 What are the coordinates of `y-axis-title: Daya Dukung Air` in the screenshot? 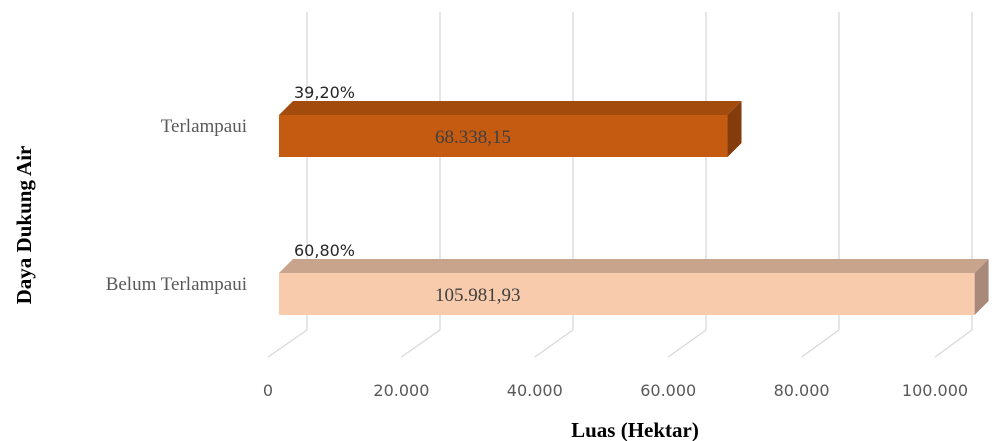 It's located at (24, 225).